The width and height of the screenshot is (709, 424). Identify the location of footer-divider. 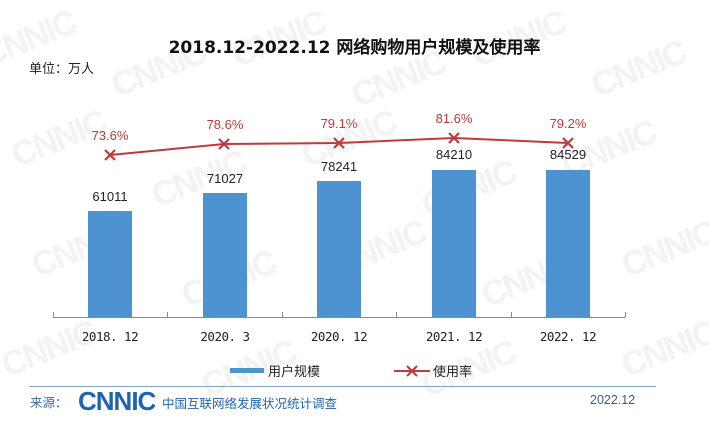
(342, 386).